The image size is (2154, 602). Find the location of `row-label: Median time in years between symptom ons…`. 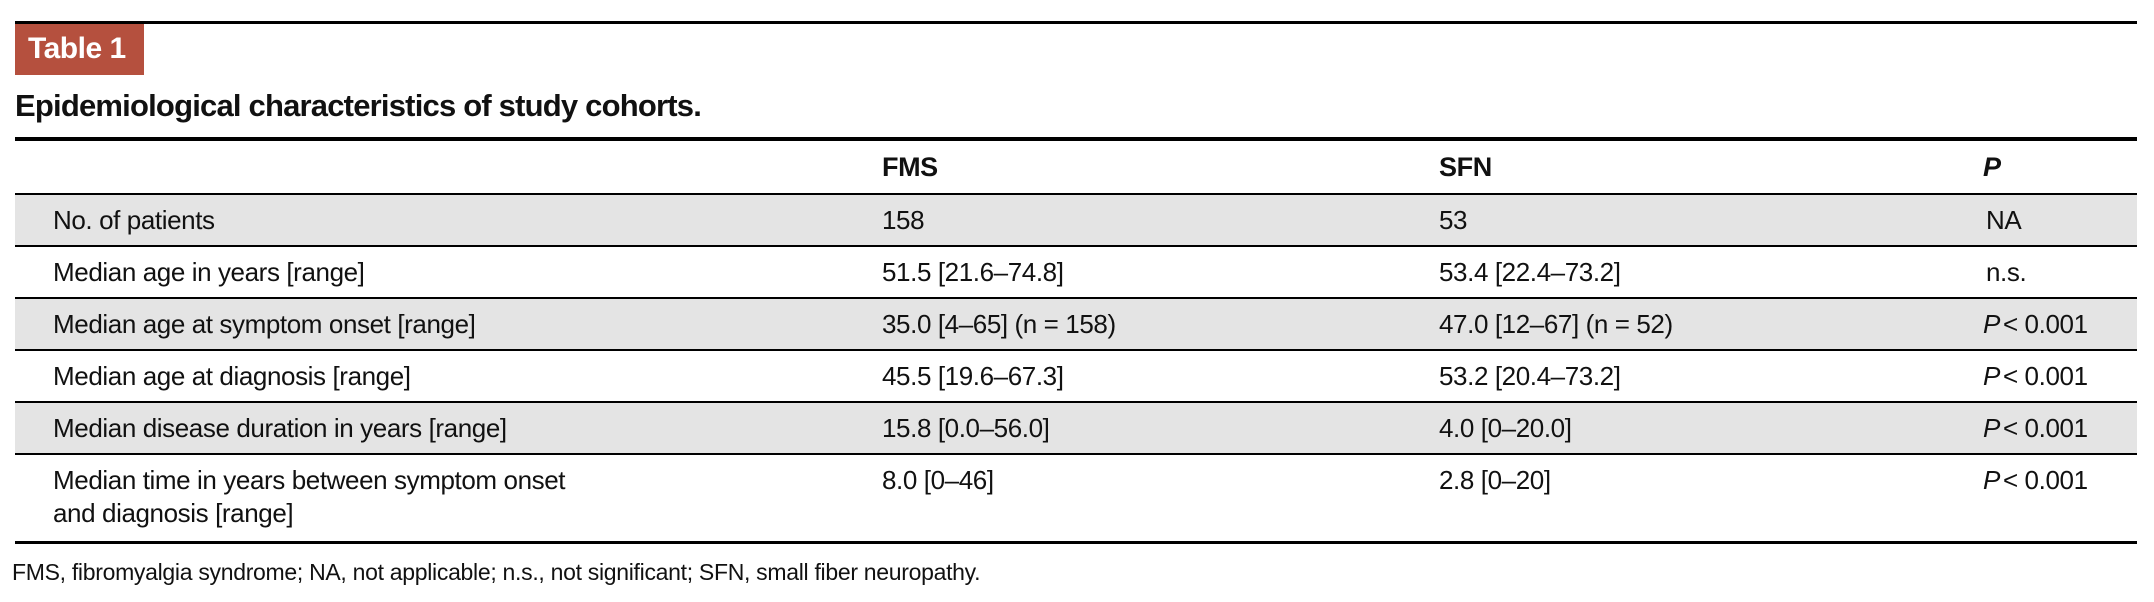

row-label: Median time in years between symptom ons… is located at coordinates (448, 497).